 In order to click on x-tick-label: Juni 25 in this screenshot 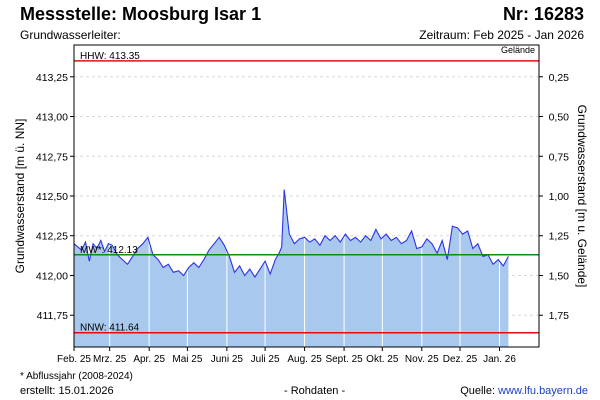, I will do `click(227, 359)`.